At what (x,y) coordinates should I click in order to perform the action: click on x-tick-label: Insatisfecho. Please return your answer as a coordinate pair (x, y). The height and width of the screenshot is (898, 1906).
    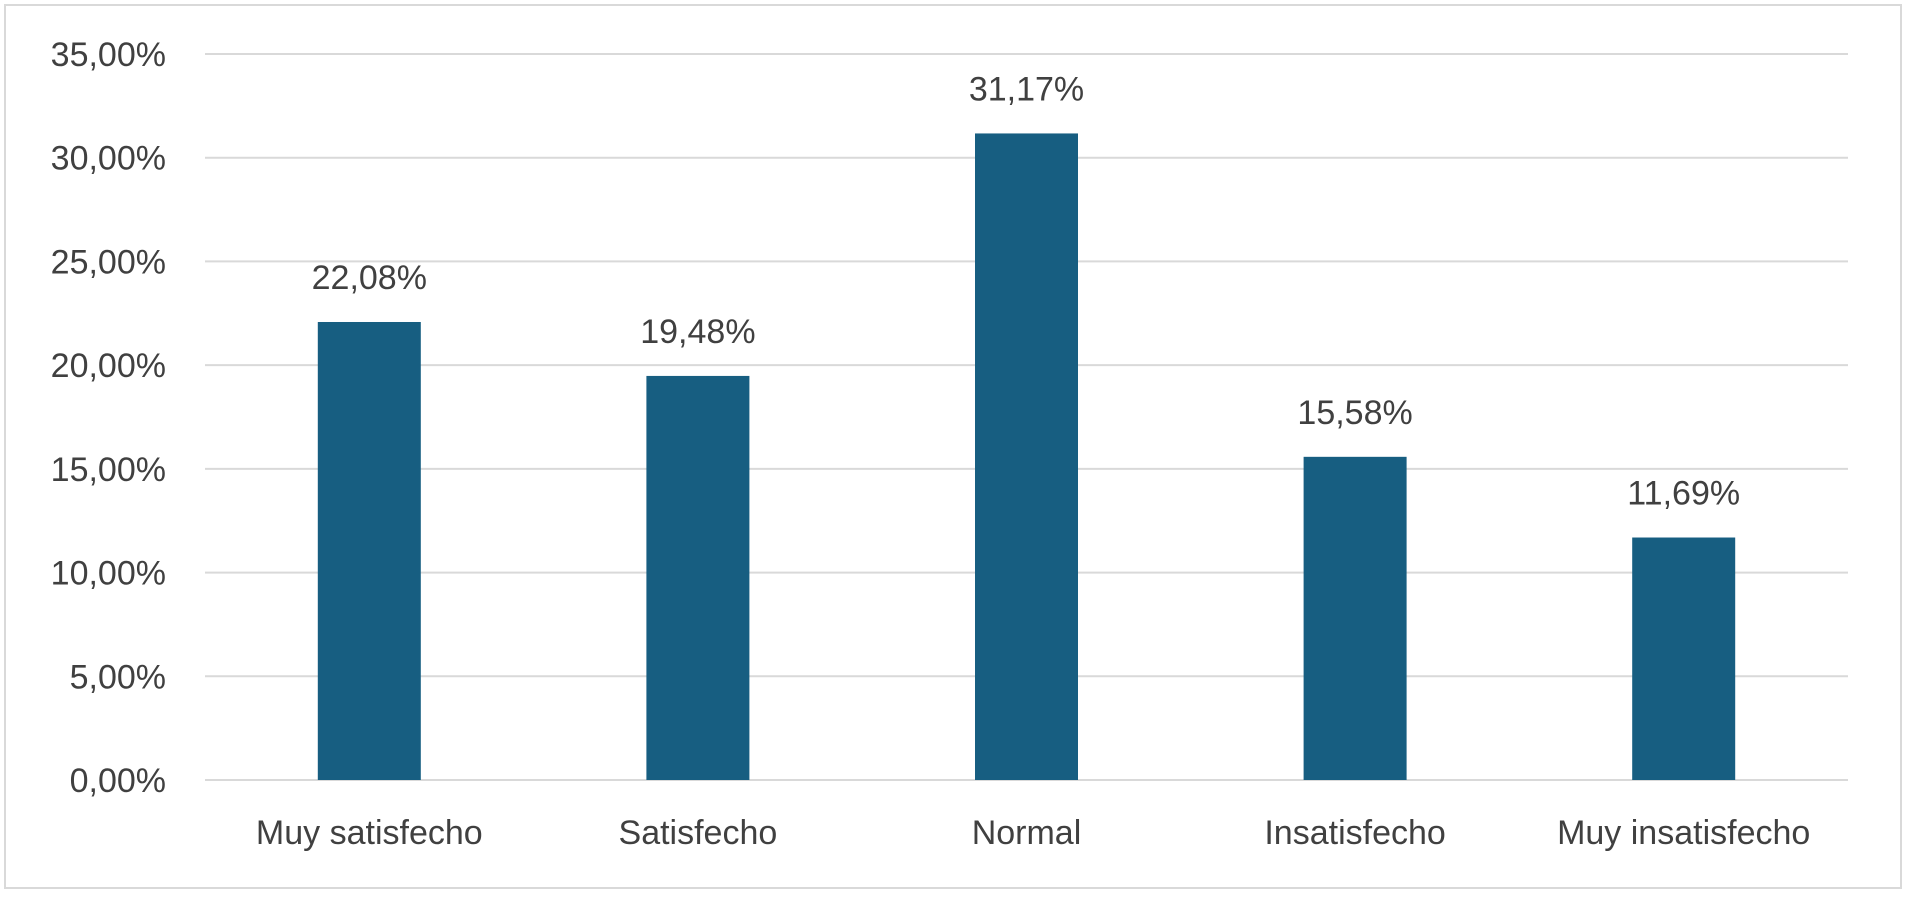
    Looking at the image, I should click on (1354, 833).